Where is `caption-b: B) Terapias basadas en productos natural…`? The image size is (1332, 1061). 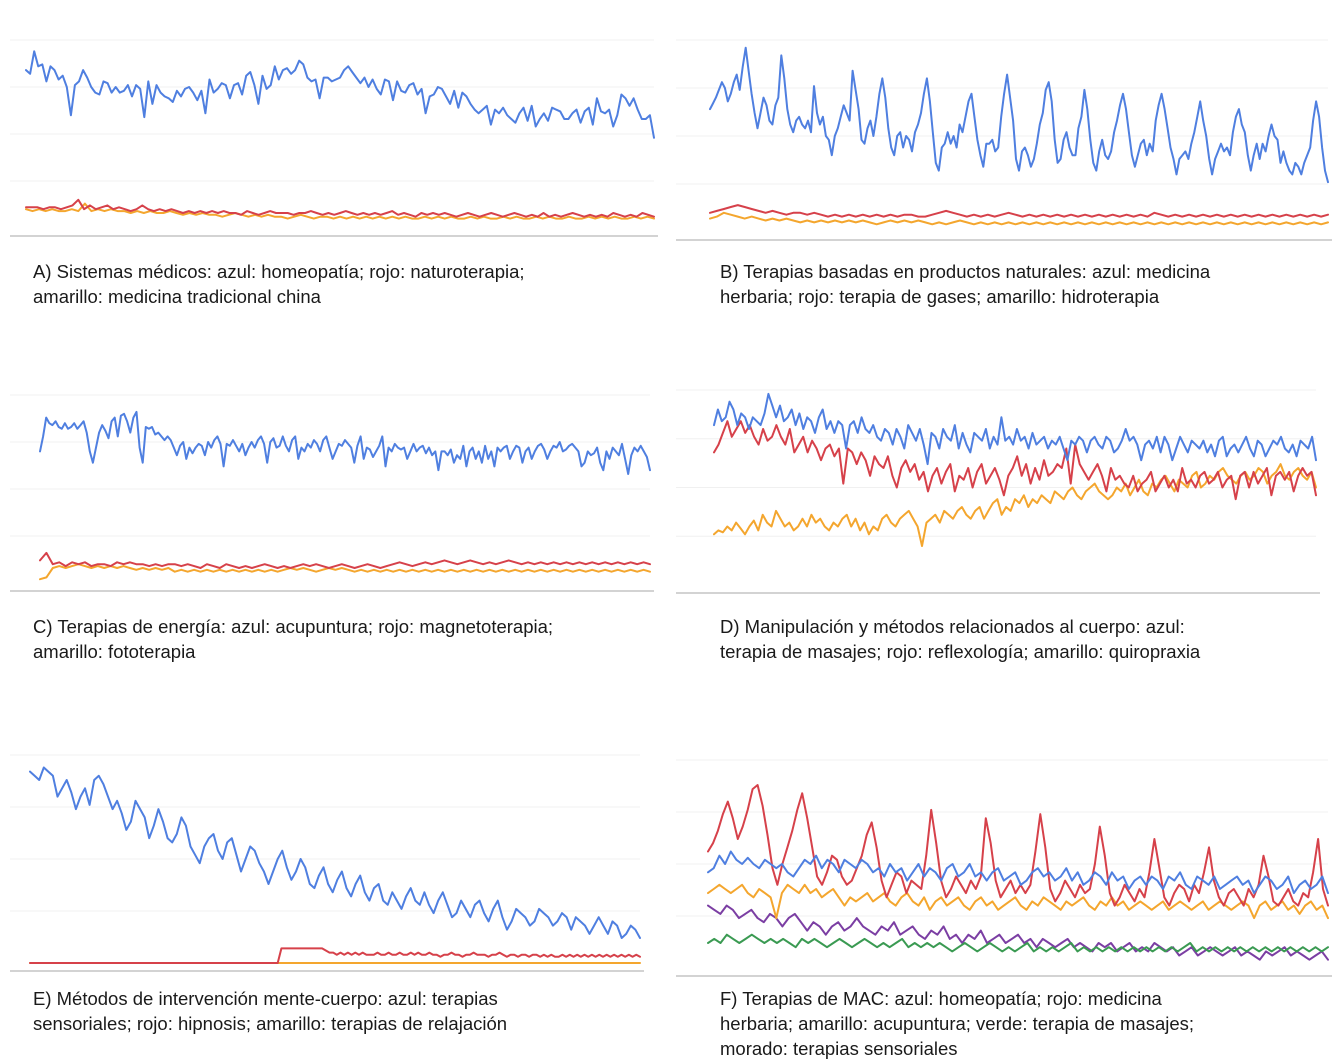
caption-b: B) Terapias basadas en productos natural… is located at coordinates (965, 284).